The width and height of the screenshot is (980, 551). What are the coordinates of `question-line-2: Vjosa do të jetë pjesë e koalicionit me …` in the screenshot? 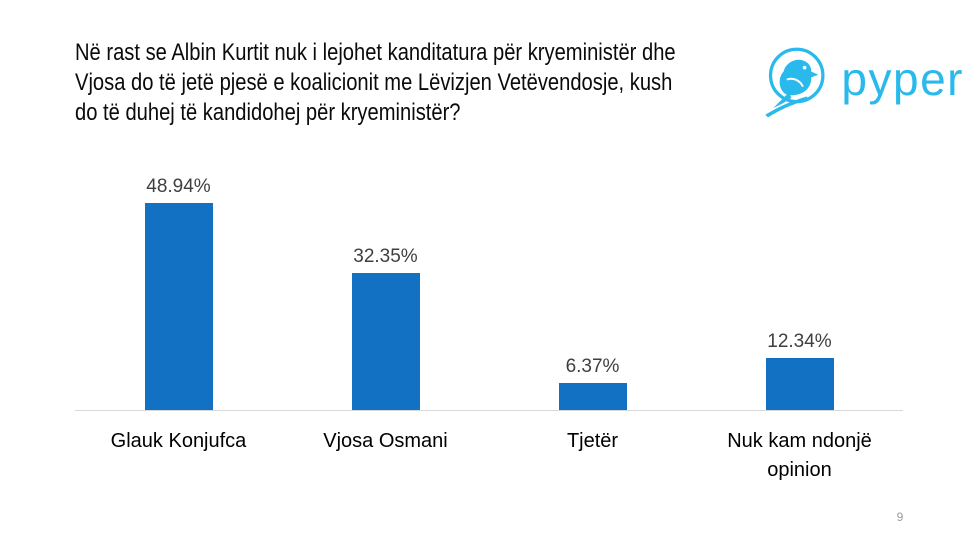 It's located at (374, 82).